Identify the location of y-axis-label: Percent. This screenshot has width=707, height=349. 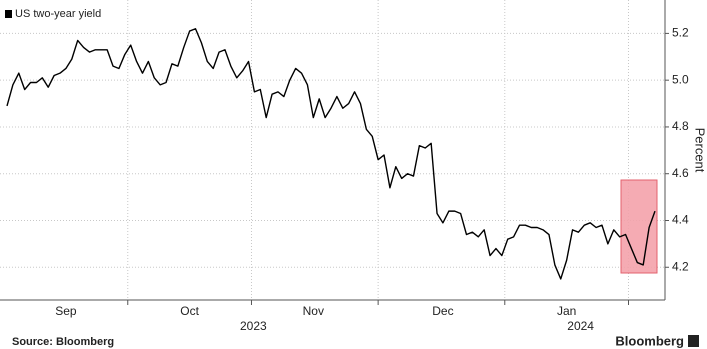
(700, 150).